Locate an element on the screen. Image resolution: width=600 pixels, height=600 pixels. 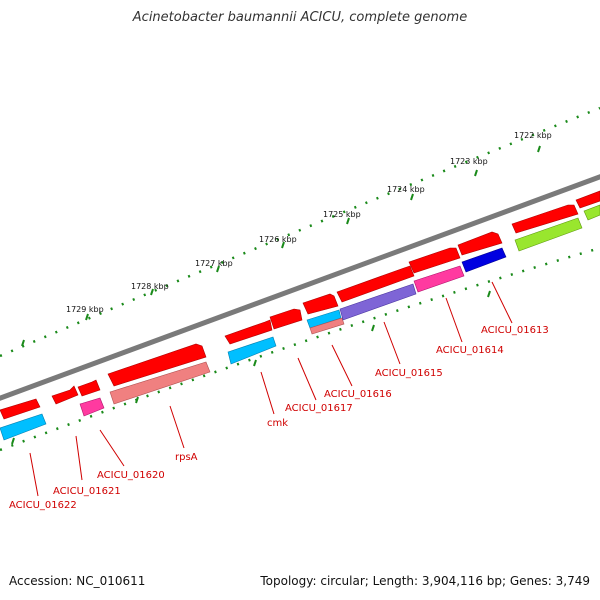
kbp-label: 1725 kbp is located at coordinates (342, 214).